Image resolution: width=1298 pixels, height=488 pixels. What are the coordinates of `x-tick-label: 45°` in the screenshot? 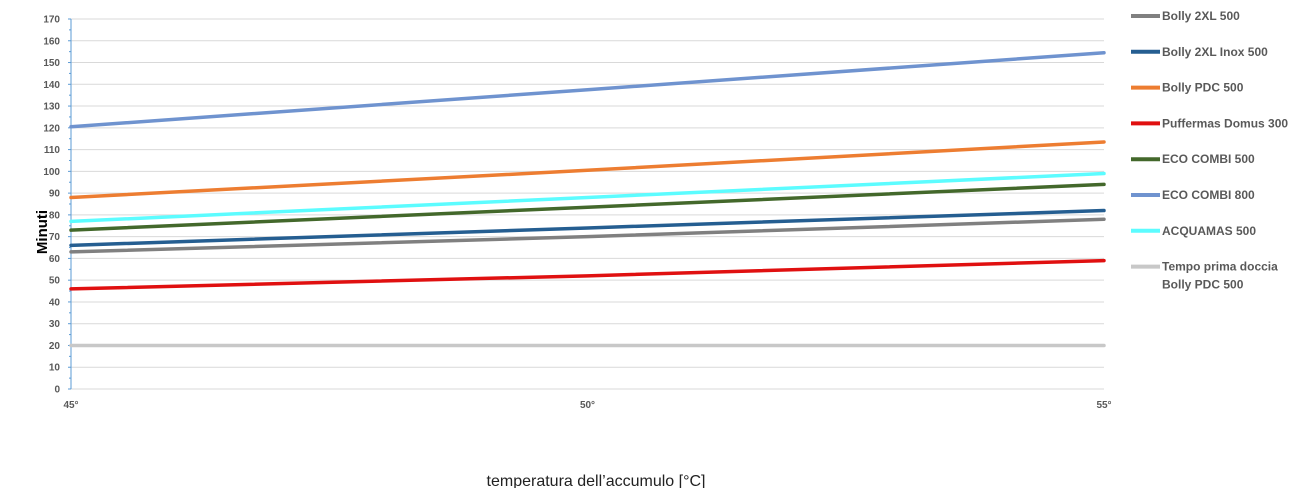 It's located at (70, 405).